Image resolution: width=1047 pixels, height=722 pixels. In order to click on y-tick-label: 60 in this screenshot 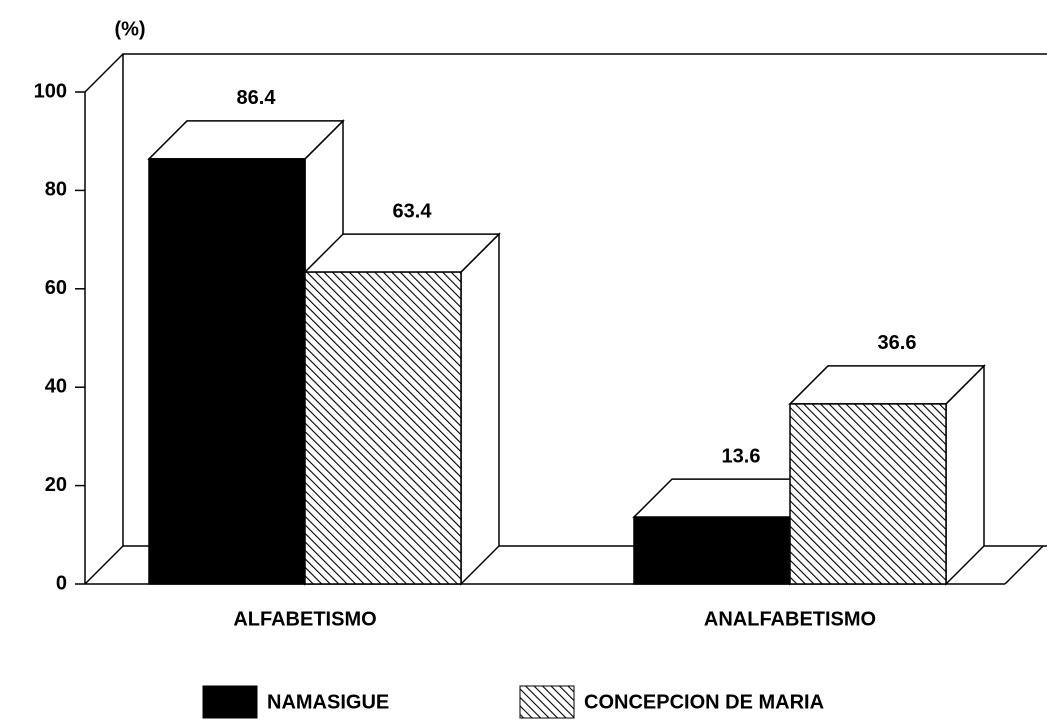, I will do `click(56, 288)`.